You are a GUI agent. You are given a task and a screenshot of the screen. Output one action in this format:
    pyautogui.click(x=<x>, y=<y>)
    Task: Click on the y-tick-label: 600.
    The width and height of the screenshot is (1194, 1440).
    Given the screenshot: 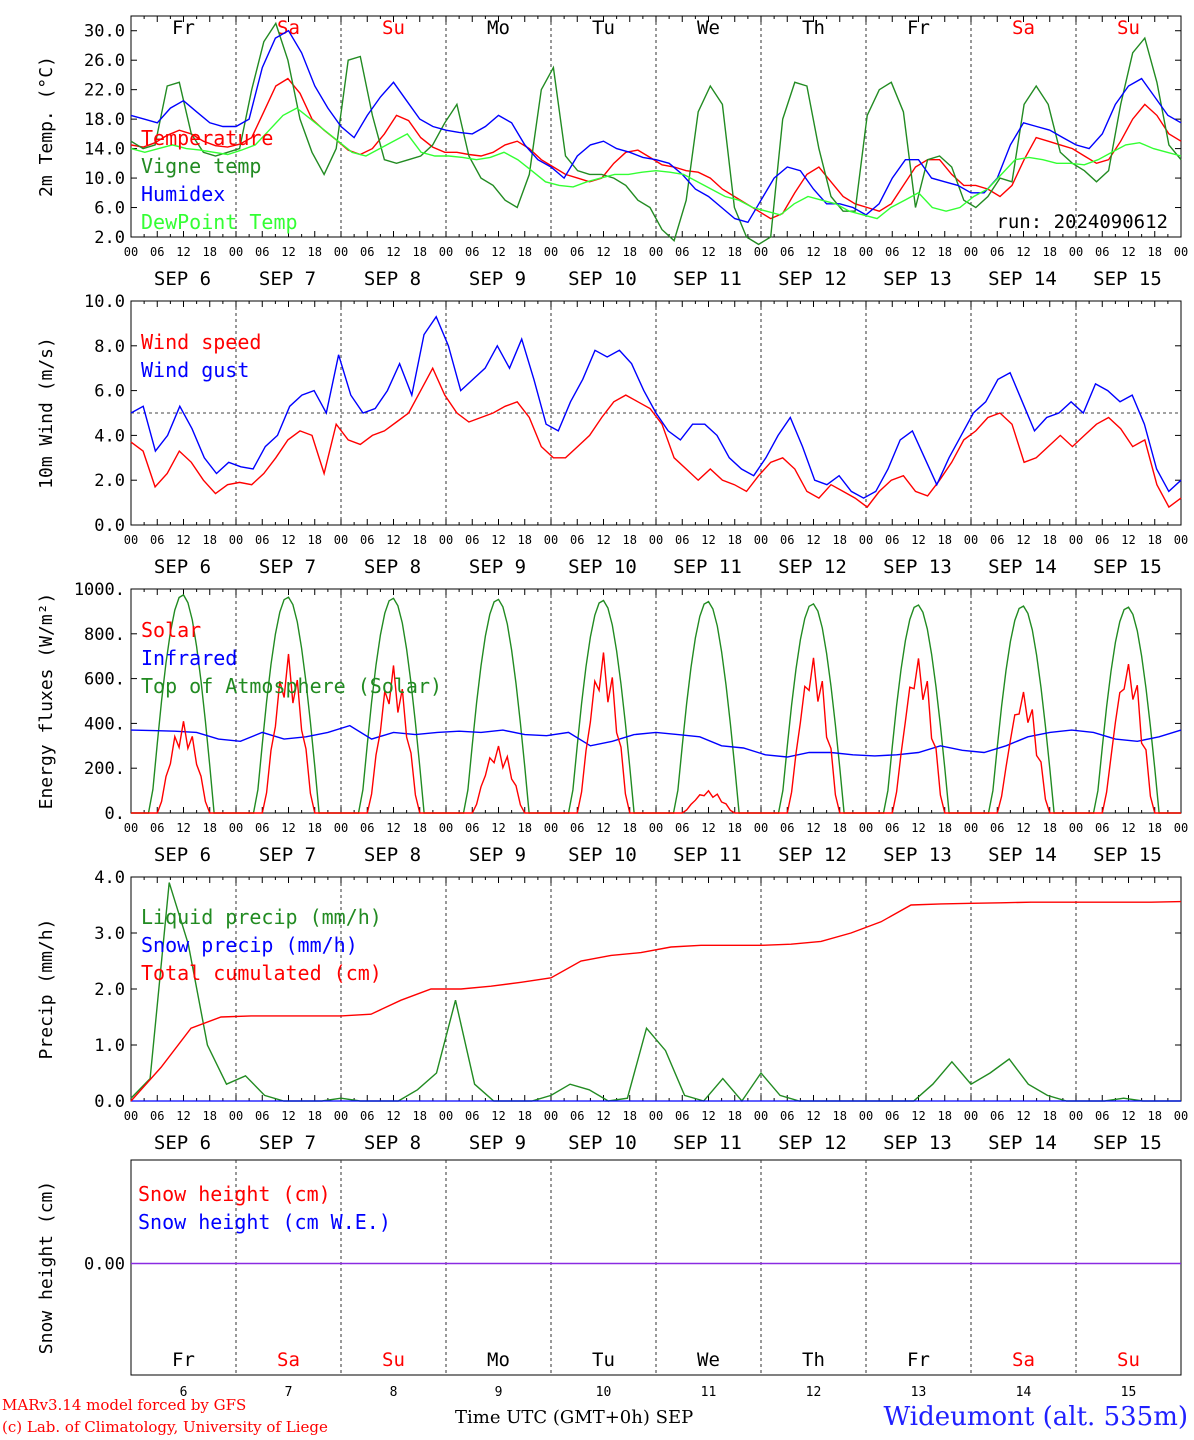 What is the action you would take?
    pyautogui.click(x=104, y=680)
    